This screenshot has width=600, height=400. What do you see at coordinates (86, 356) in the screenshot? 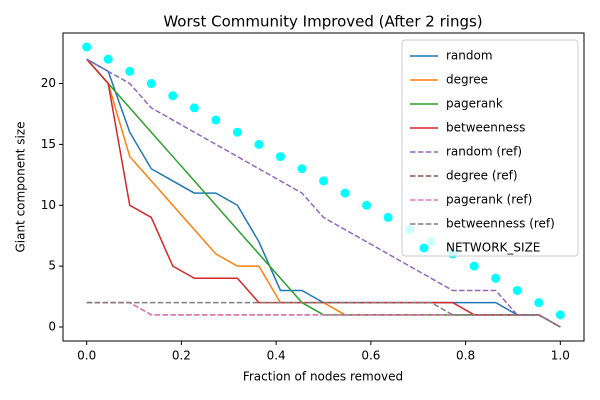
I see `x-tick-label: 0.0` at bounding box center [86, 356].